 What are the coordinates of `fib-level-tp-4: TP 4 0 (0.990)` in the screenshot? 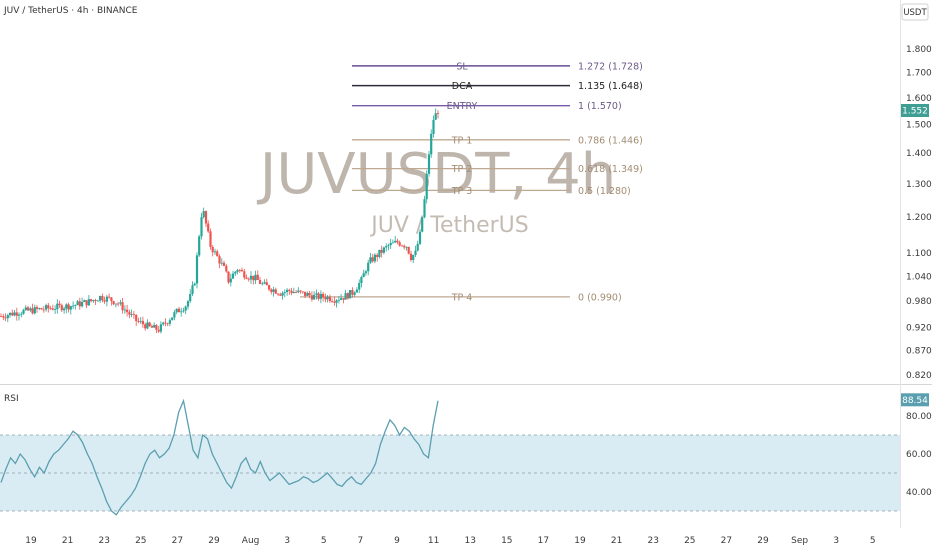 It's located at (487, 297).